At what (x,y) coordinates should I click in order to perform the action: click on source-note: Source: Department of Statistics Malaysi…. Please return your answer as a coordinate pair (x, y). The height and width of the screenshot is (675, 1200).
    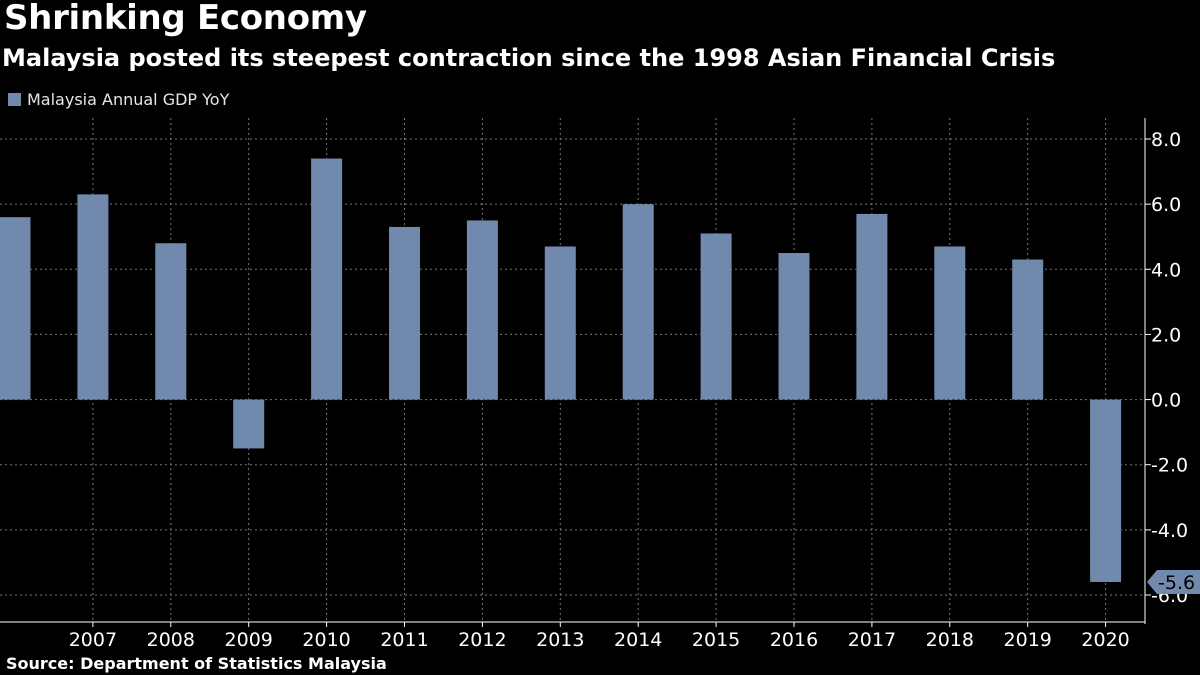
    Looking at the image, I should click on (196, 663).